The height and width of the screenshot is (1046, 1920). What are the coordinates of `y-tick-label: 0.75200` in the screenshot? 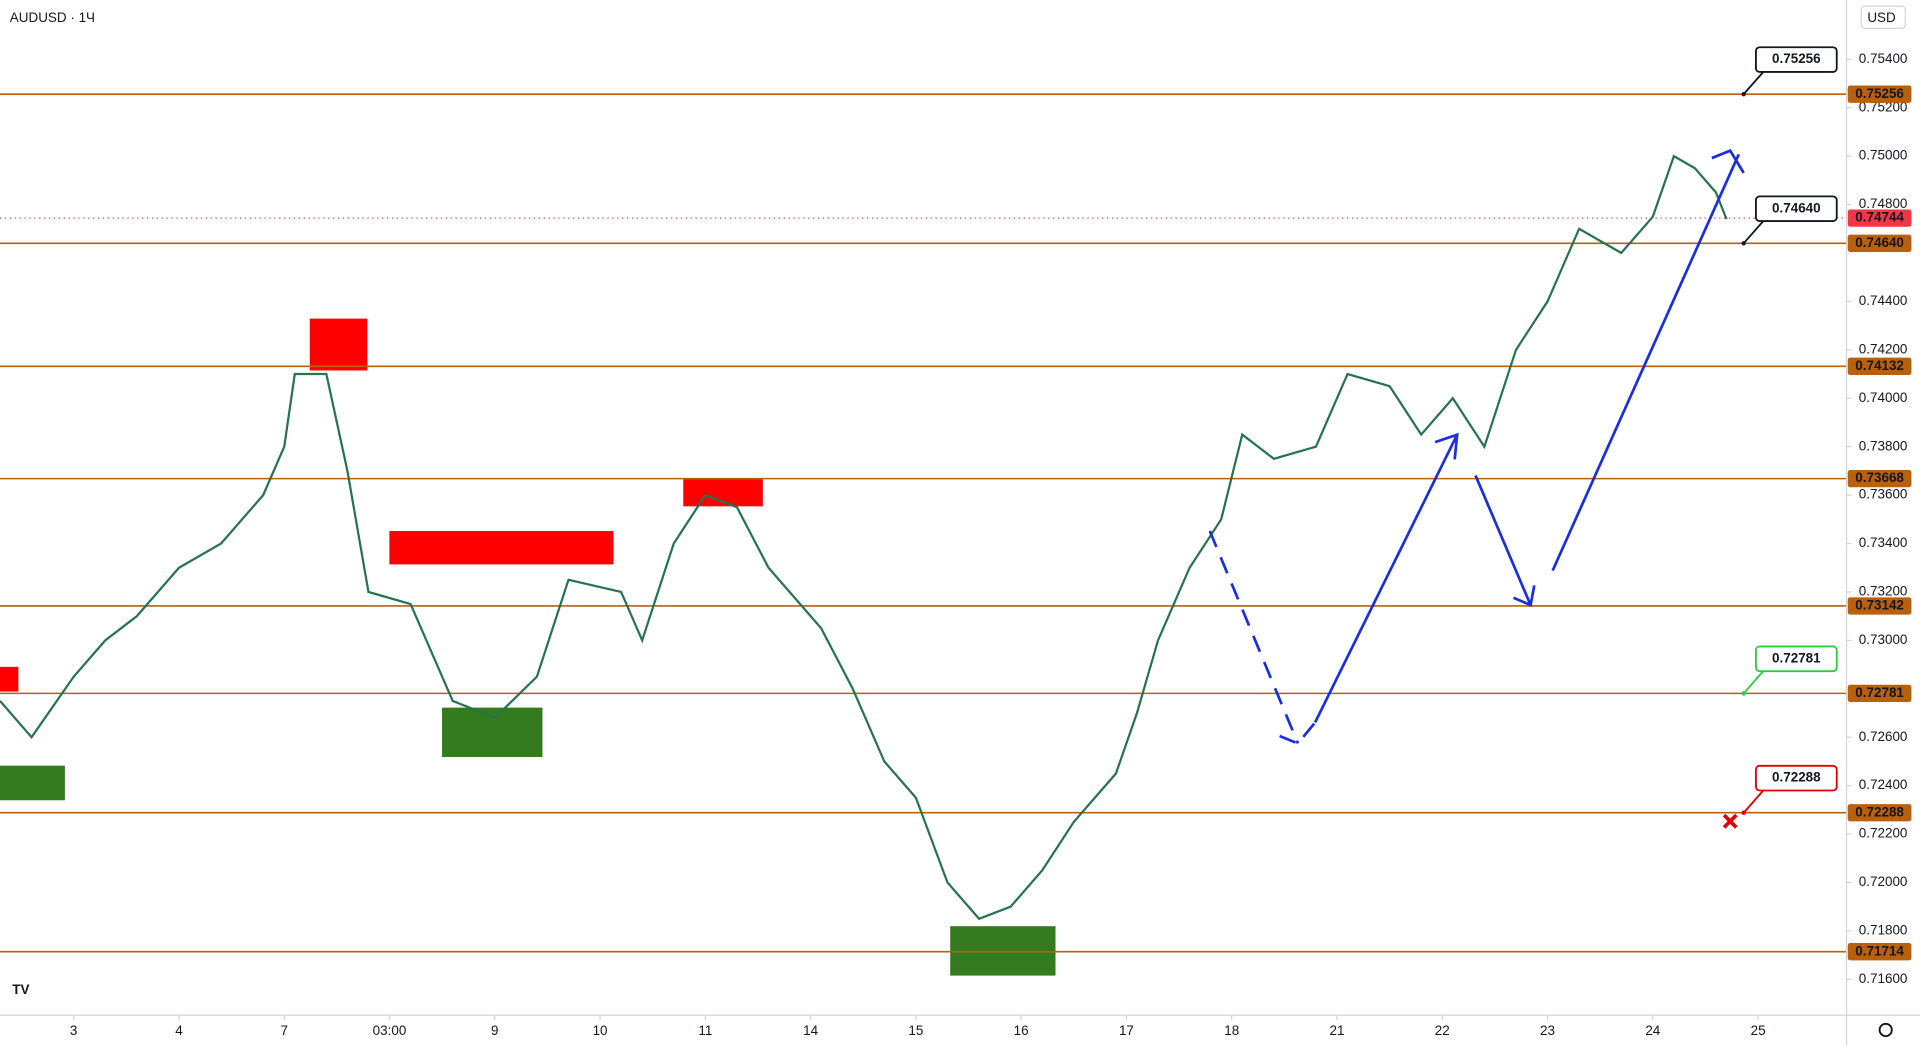 It's located at (1883, 106).